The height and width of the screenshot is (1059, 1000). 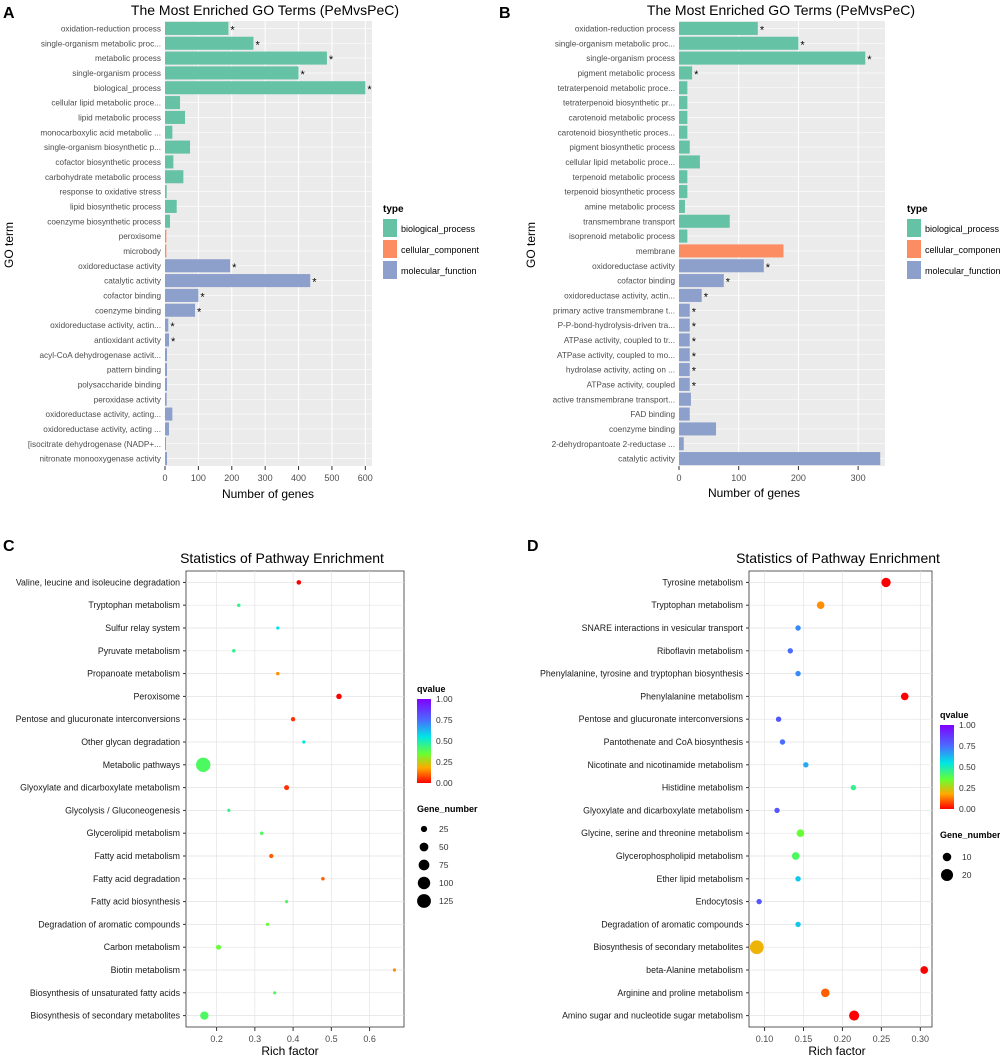 I want to click on y-tick-label: antioxidant activity, so click(x=128, y=340).